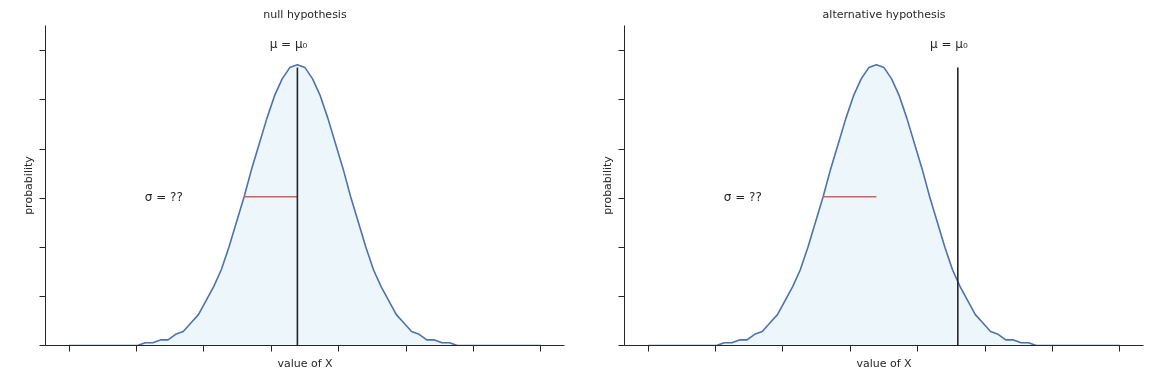 This screenshot has height=378, width=1159. I want to click on chart-title: null hypothesis, so click(305, 14).